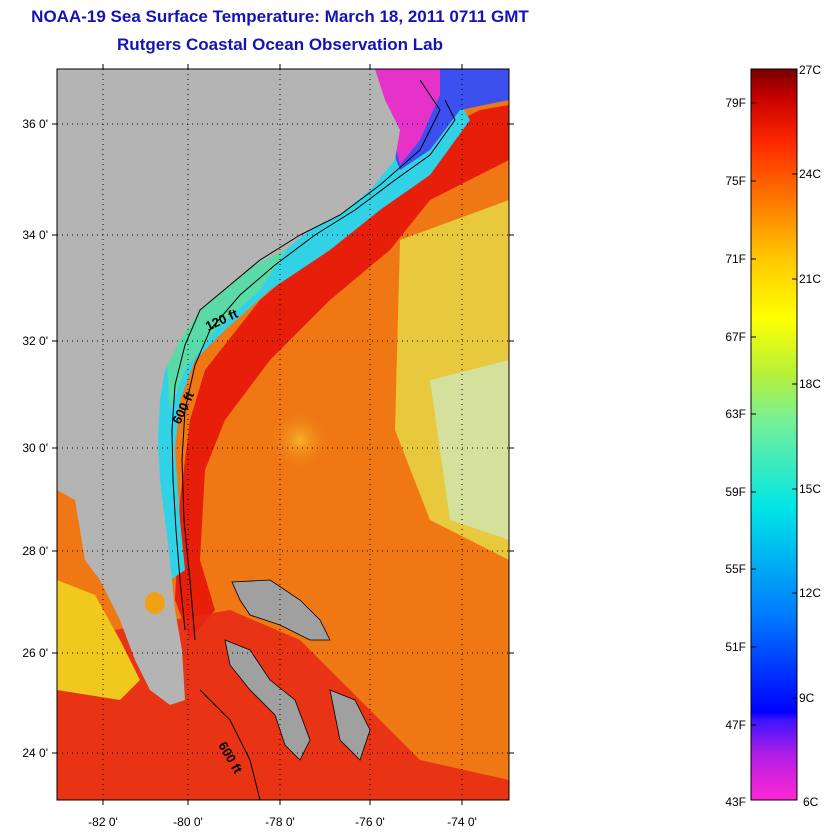 This screenshot has height=832, width=825. Describe the element at coordinates (35, 341) in the screenshot. I see `lat-label: 32 0'` at that location.